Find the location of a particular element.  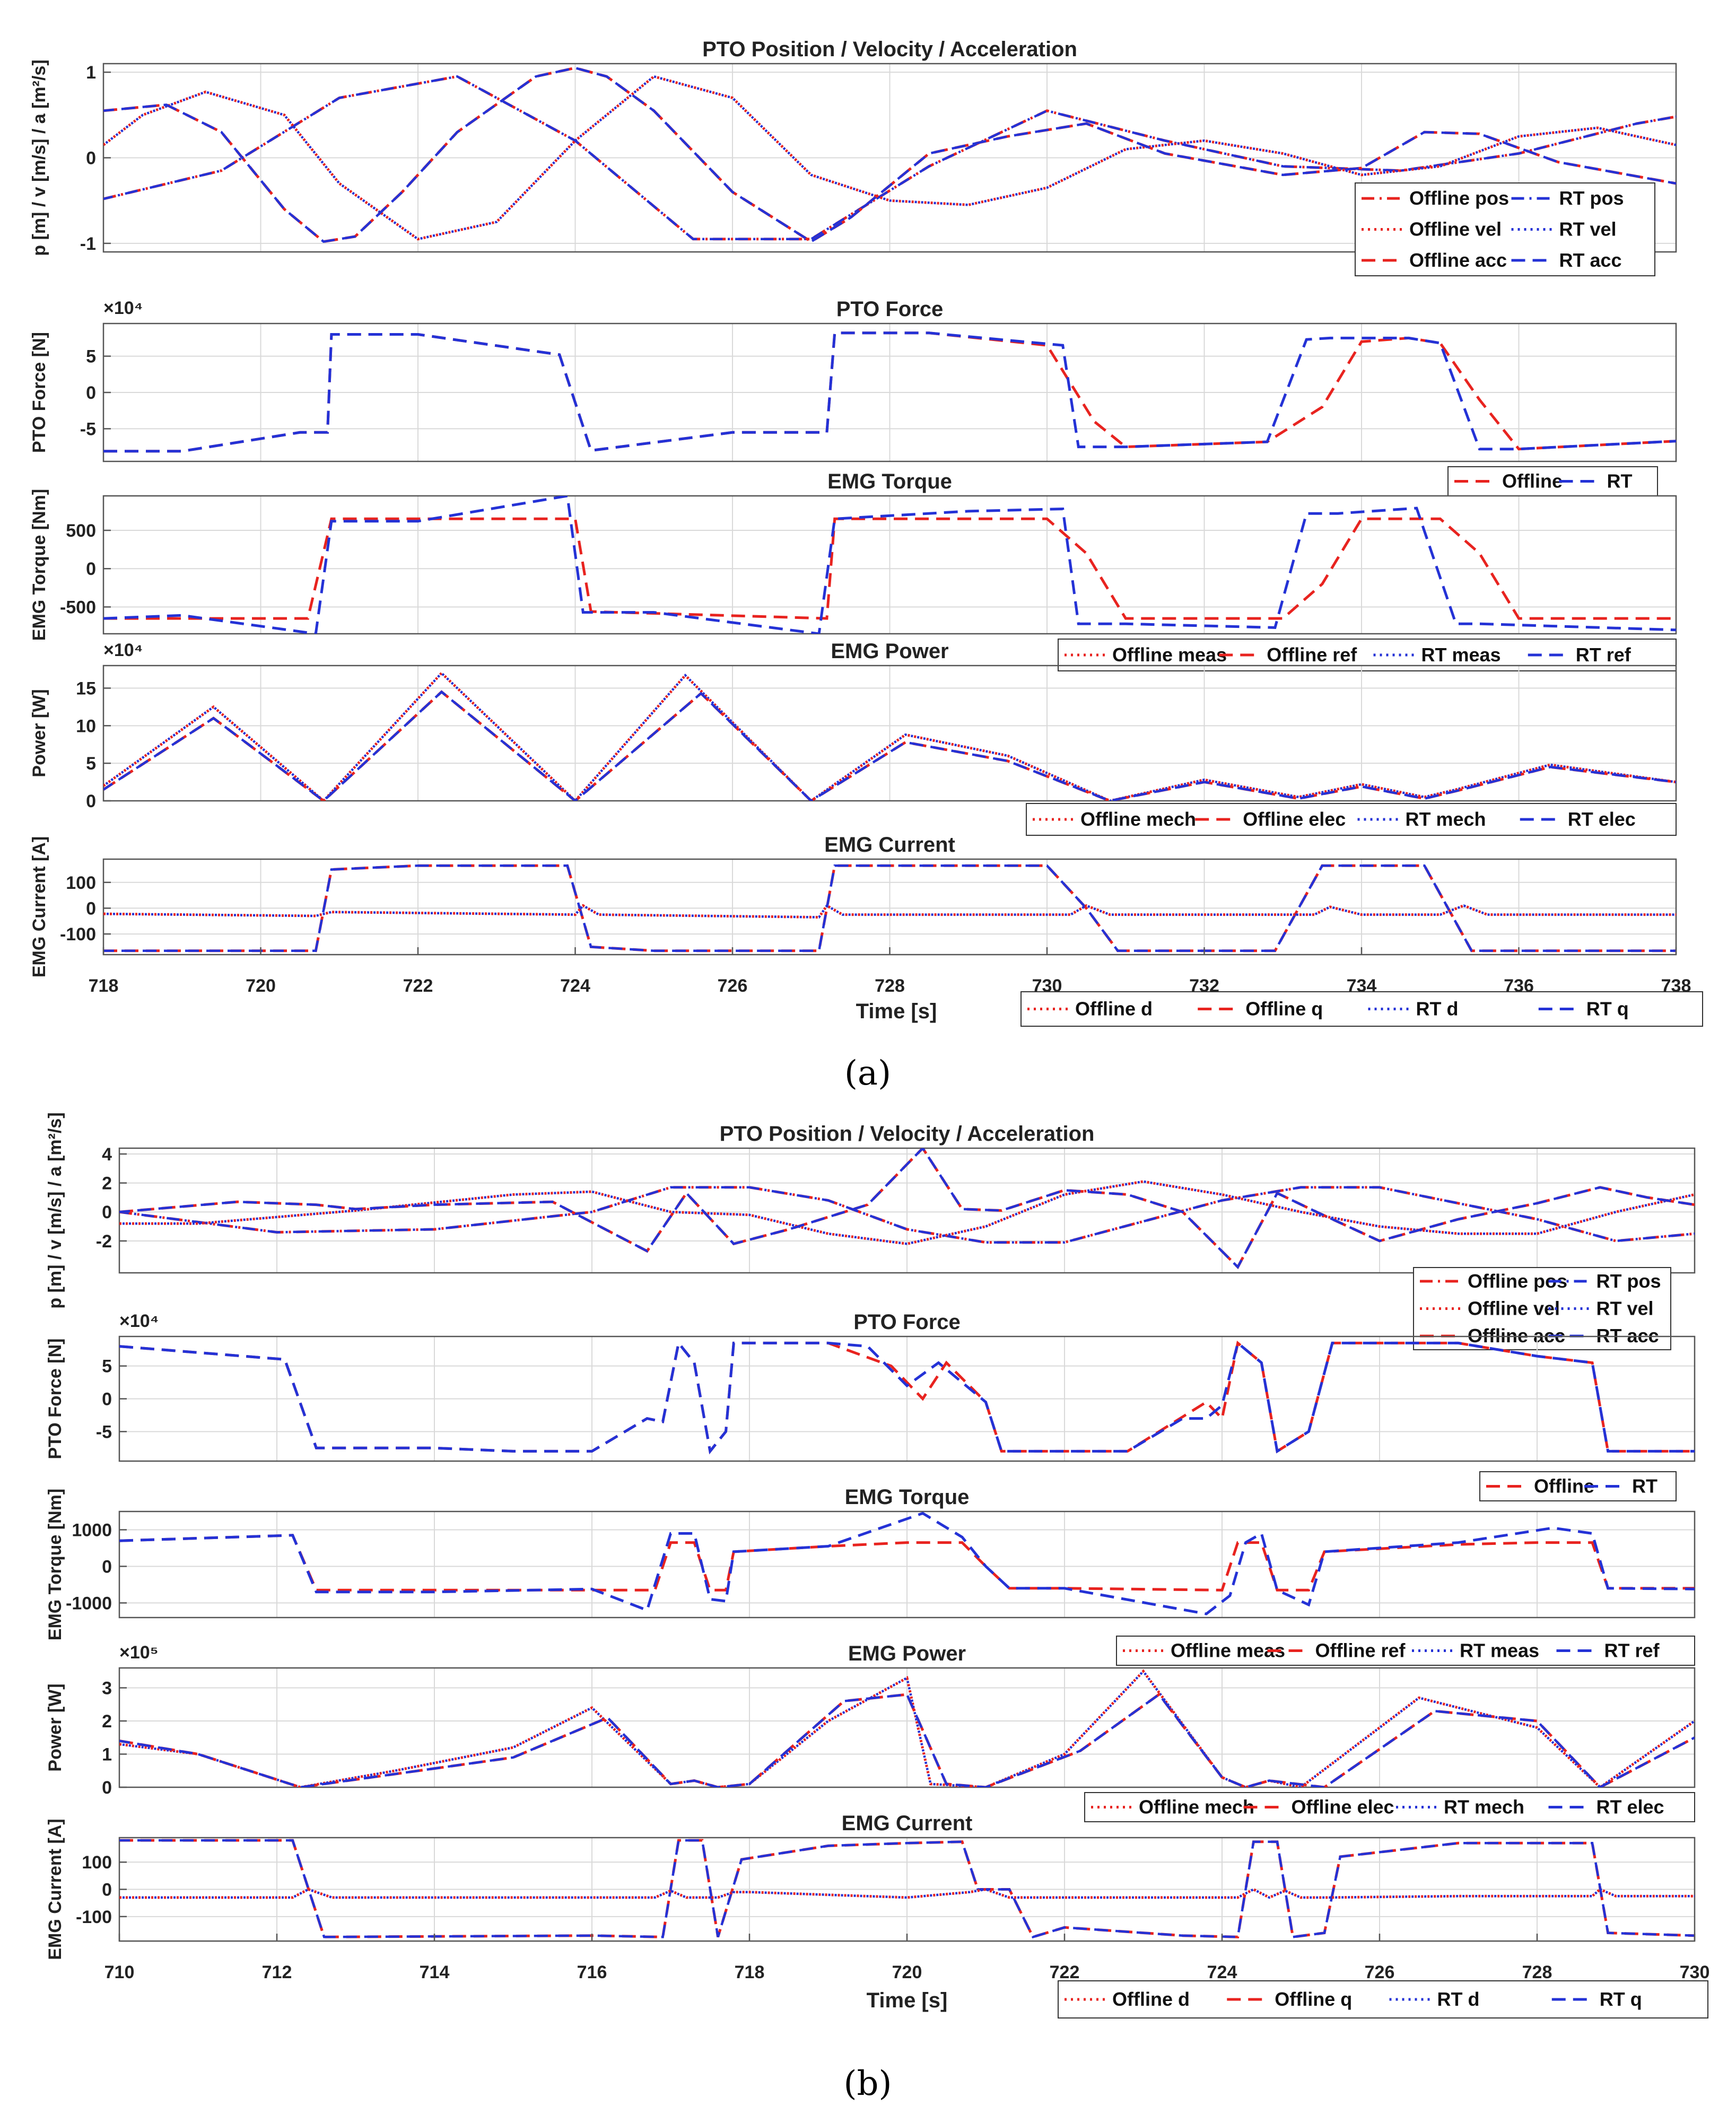

y-tick-label: 15 is located at coordinates (86, 689).